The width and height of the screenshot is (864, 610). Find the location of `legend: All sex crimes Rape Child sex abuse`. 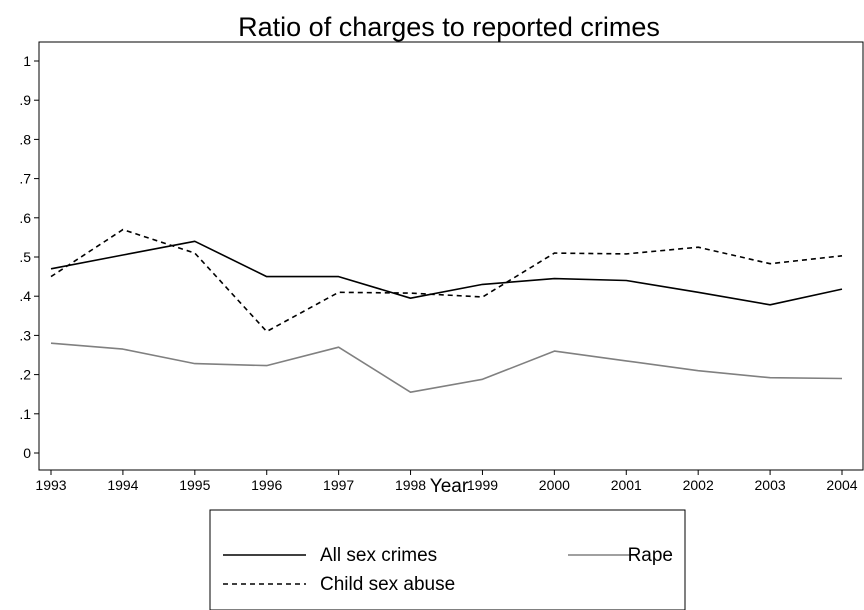

legend: All sex crimes Rape Child sex abuse is located at coordinates (447, 559).